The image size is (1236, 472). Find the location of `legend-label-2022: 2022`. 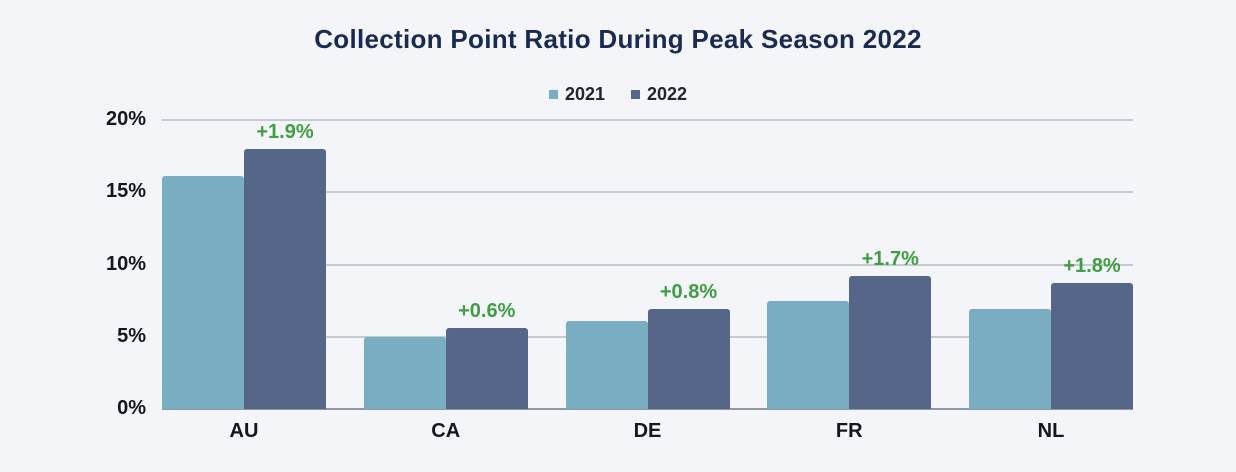

legend-label-2022: 2022 is located at coordinates (667, 94).